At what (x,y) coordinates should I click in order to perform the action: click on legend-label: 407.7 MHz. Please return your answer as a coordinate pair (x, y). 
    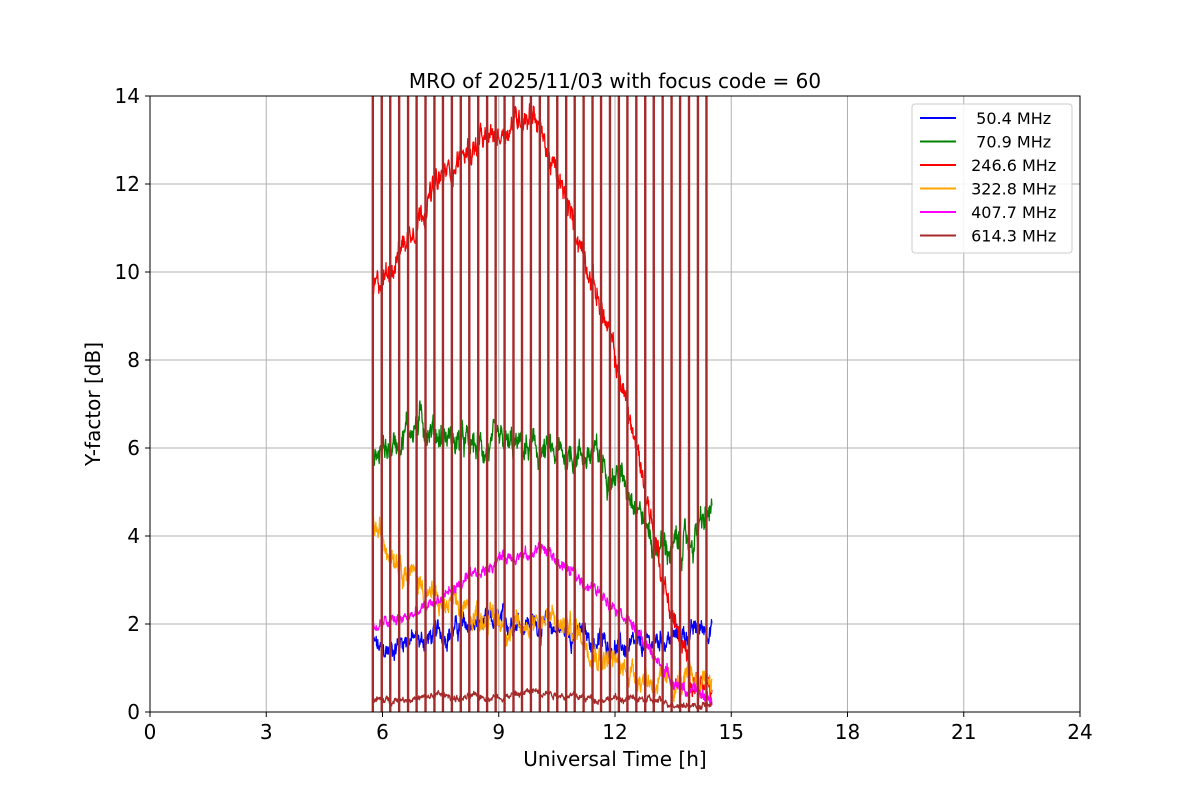
    Looking at the image, I should click on (1011, 212).